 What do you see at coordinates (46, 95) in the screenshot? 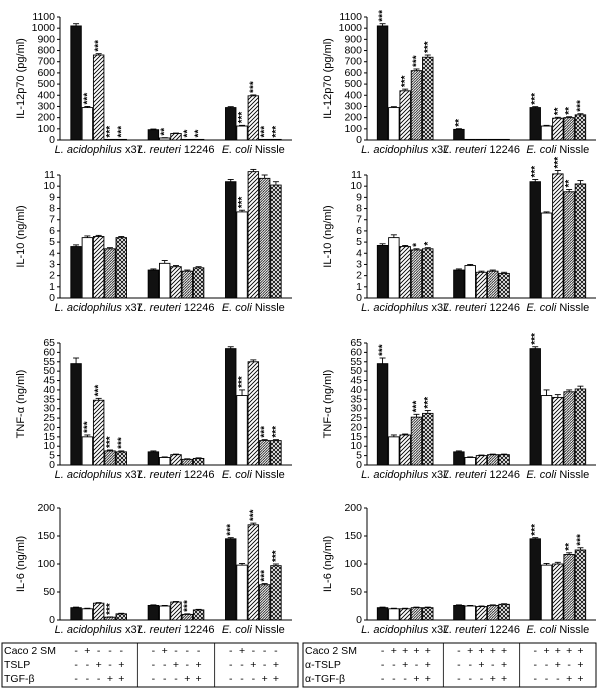
I see `y-tick-label: 400` at bounding box center [46, 95].